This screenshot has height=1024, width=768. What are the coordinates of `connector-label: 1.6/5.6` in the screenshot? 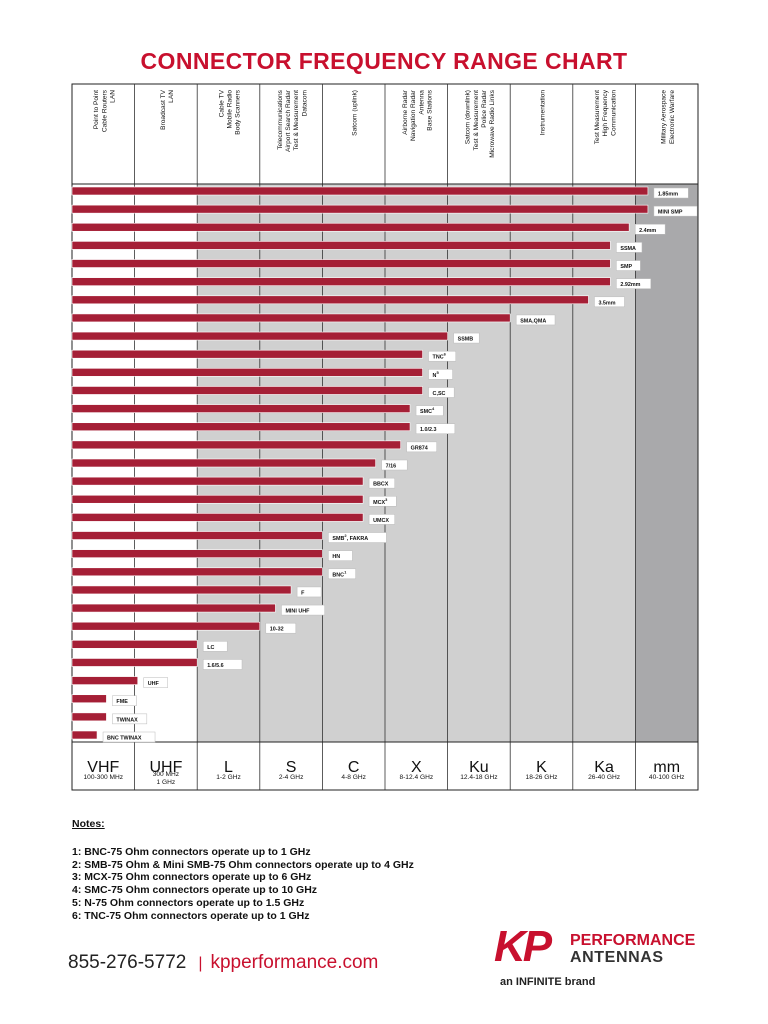 It's located at (215, 666).